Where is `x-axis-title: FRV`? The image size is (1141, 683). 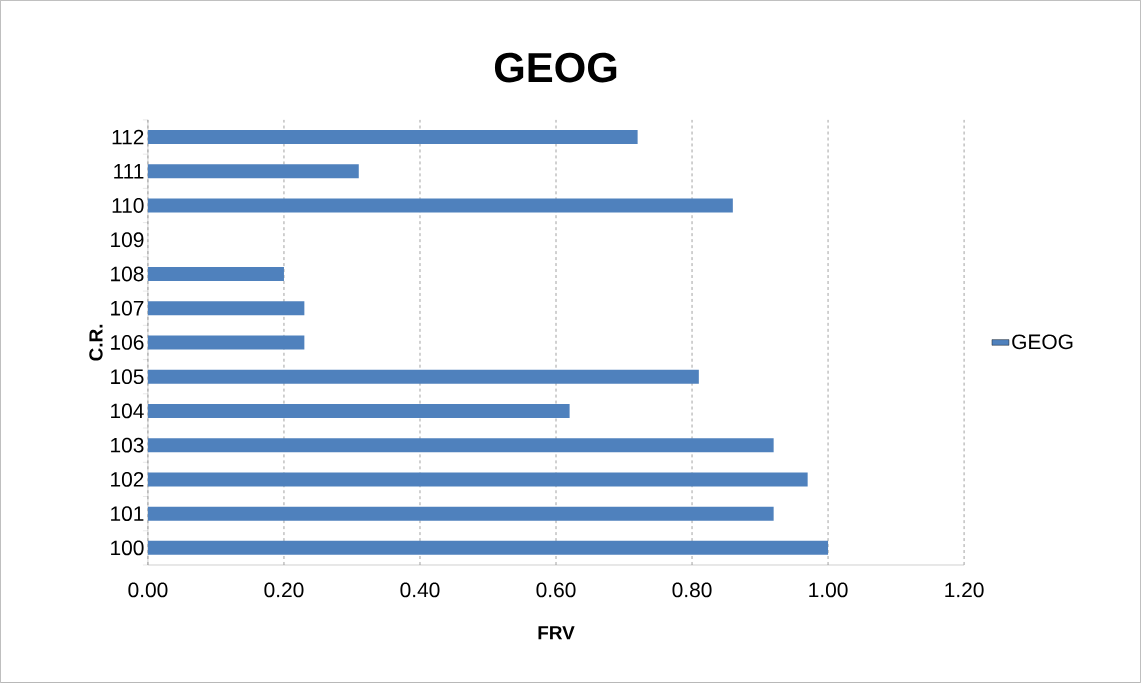 x-axis-title: FRV is located at coordinates (556, 633).